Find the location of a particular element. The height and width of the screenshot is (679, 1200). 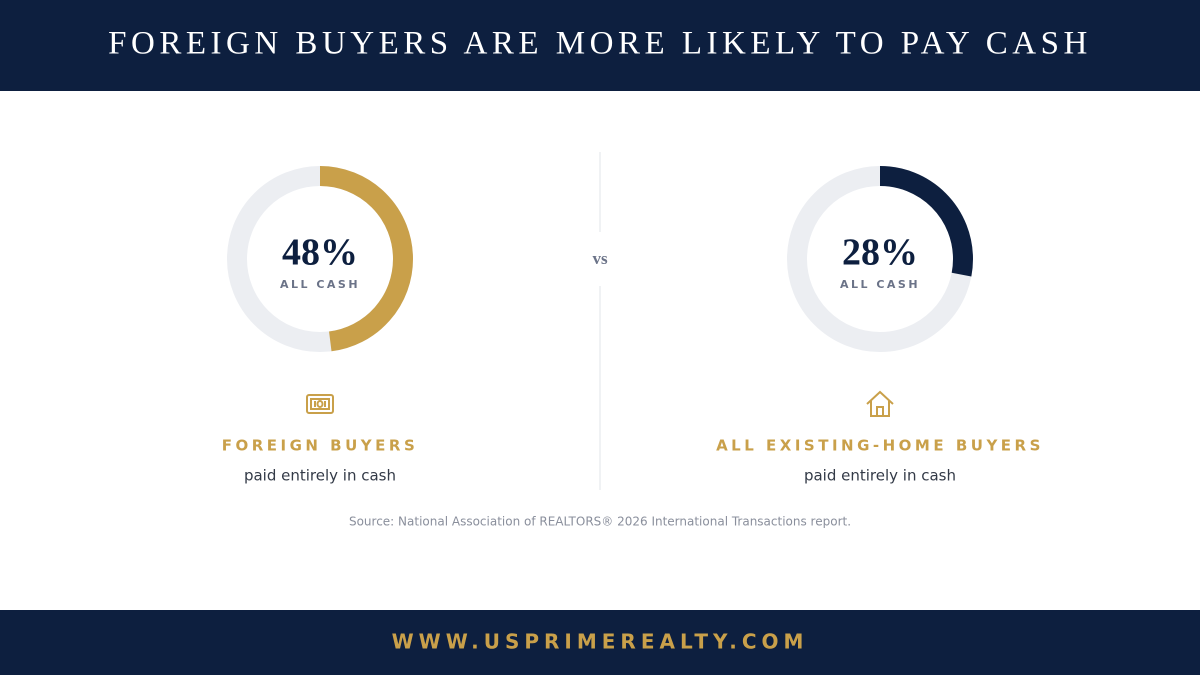

header-bar is located at coordinates (600, 45).